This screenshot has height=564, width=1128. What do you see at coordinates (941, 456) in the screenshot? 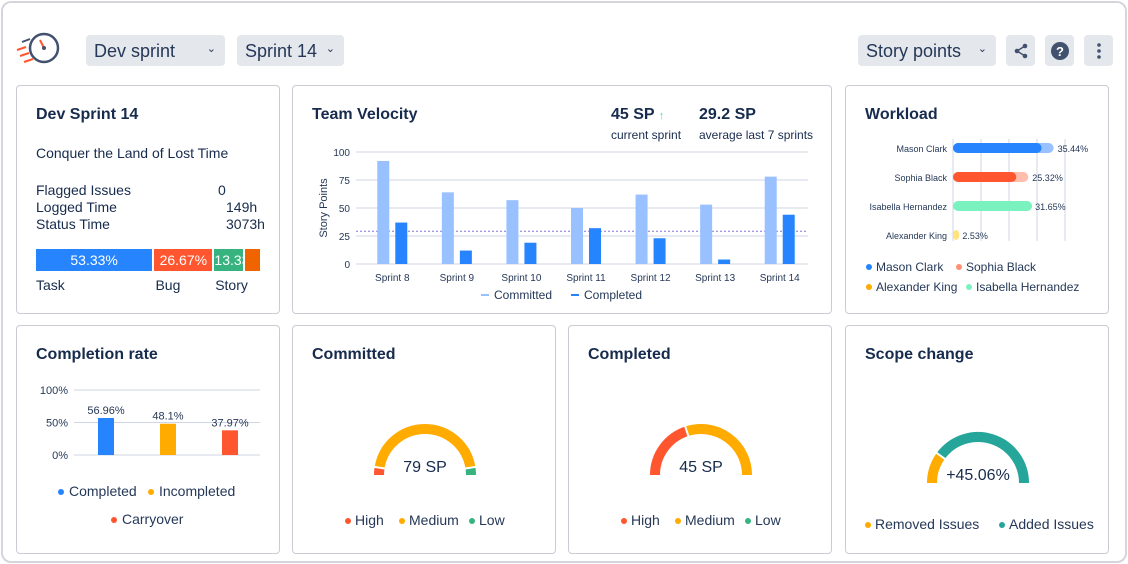
I see `gauge-divider` at bounding box center [941, 456].